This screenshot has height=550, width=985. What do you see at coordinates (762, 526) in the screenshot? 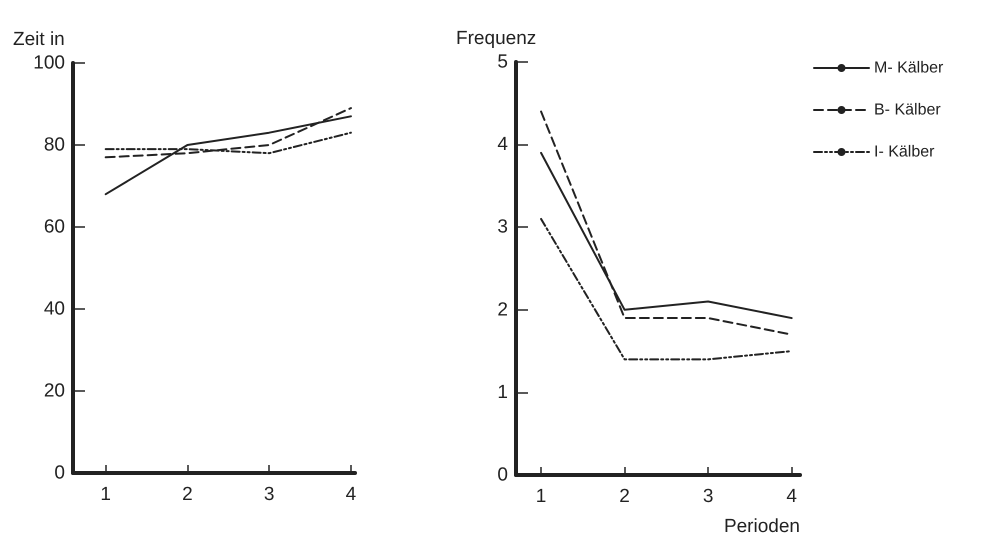
I see `x-axis-title: Perioden` at bounding box center [762, 526].